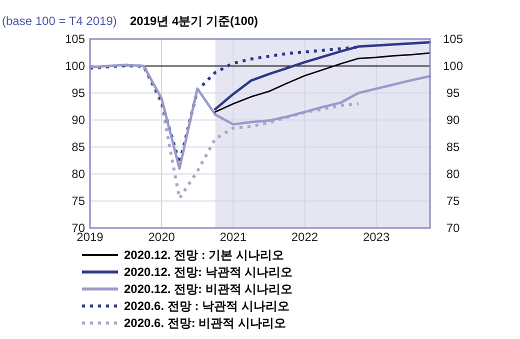 This screenshot has width=520, height=339. What do you see at coordinates (453, 120) in the screenshot?
I see `y2-tick-label: 90` at bounding box center [453, 120].